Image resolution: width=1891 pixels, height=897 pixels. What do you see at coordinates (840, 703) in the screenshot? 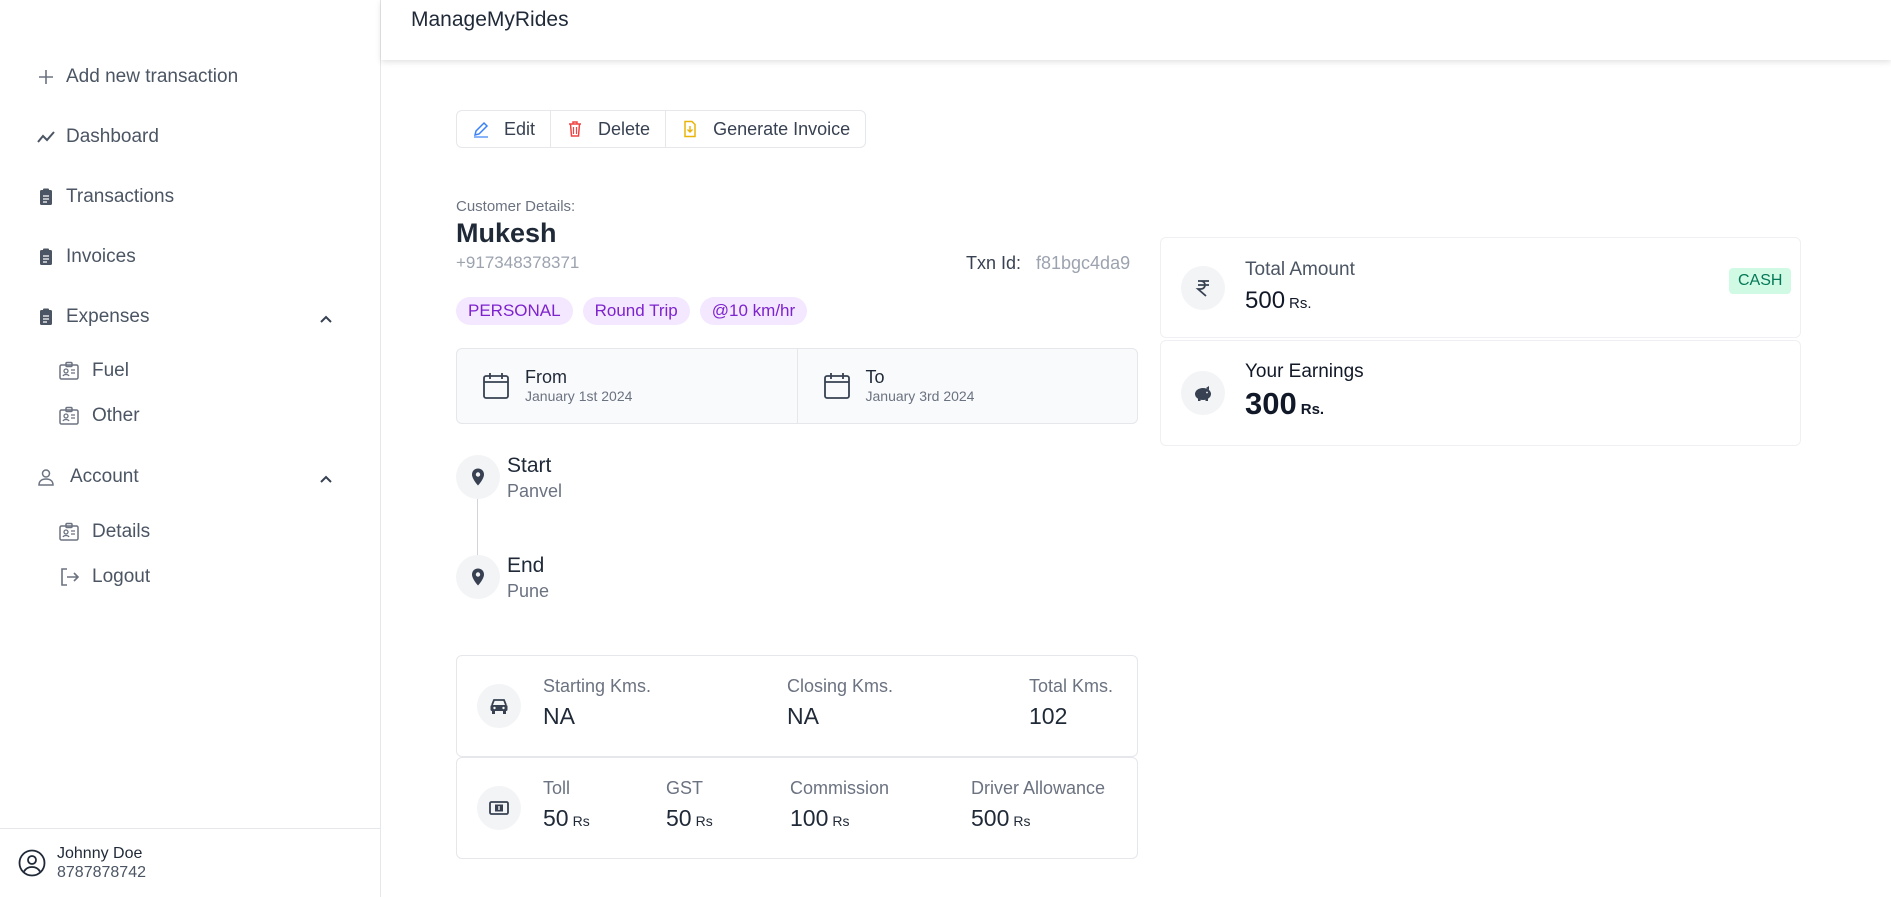
I see `closing-kms: Closing Kms. NA` at bounding box center [840, 703].